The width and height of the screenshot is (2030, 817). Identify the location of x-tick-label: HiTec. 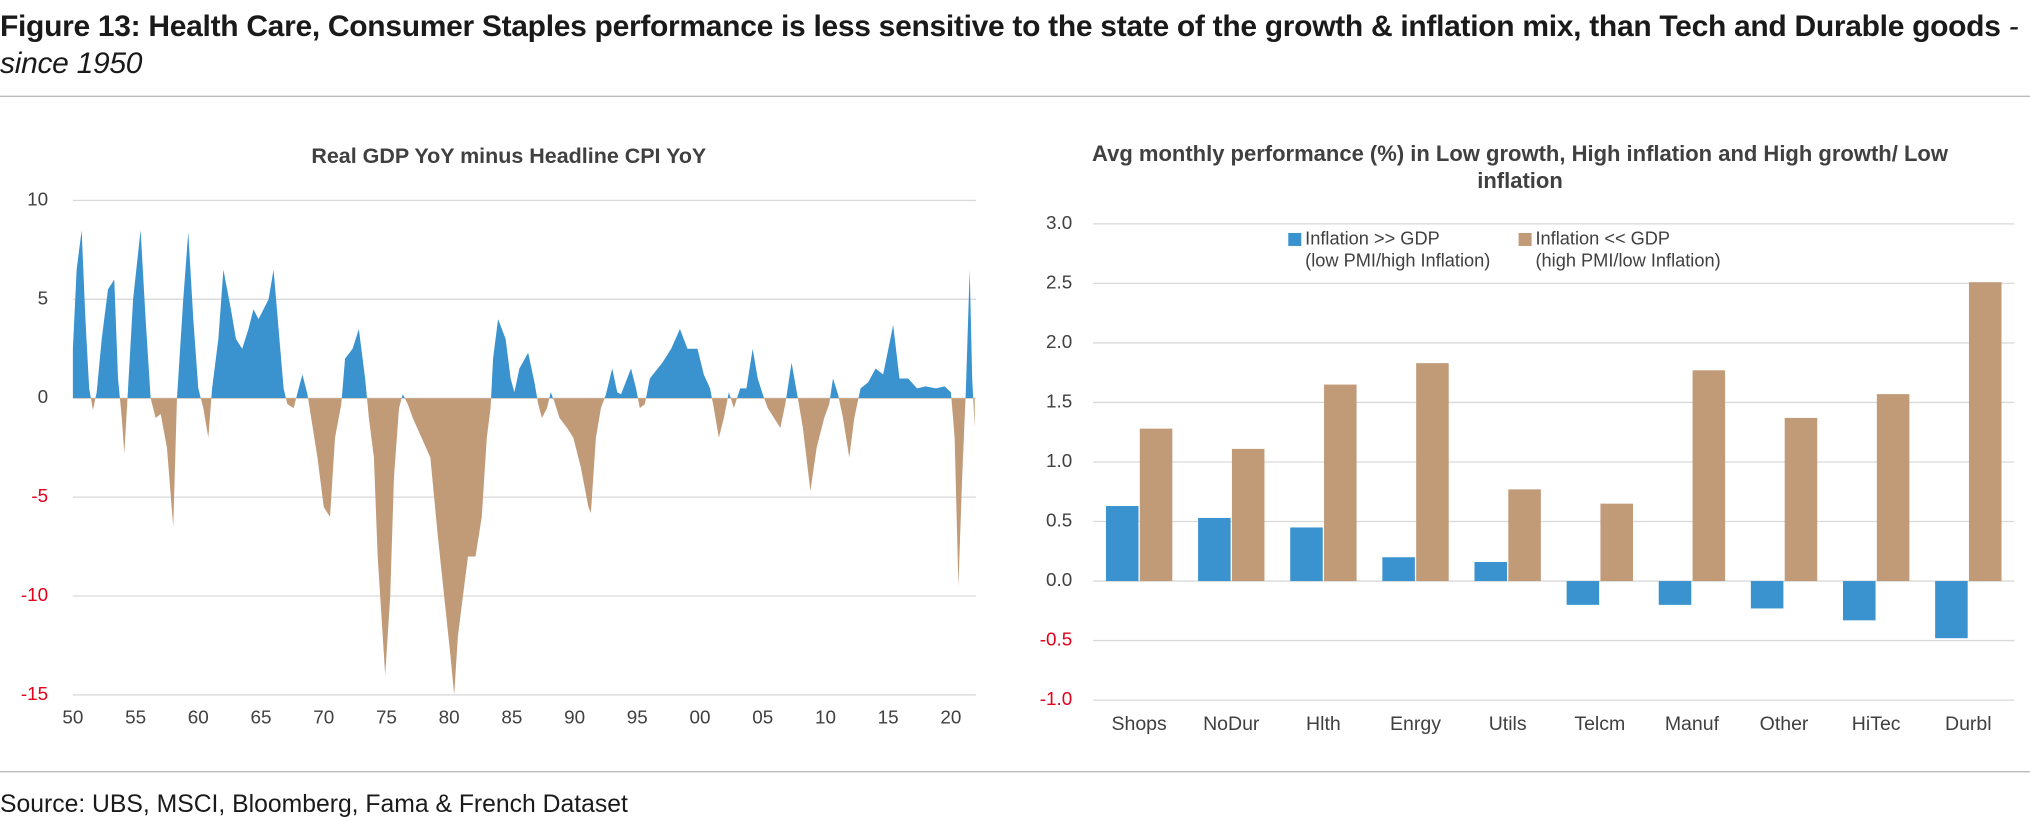
(1876, 724).